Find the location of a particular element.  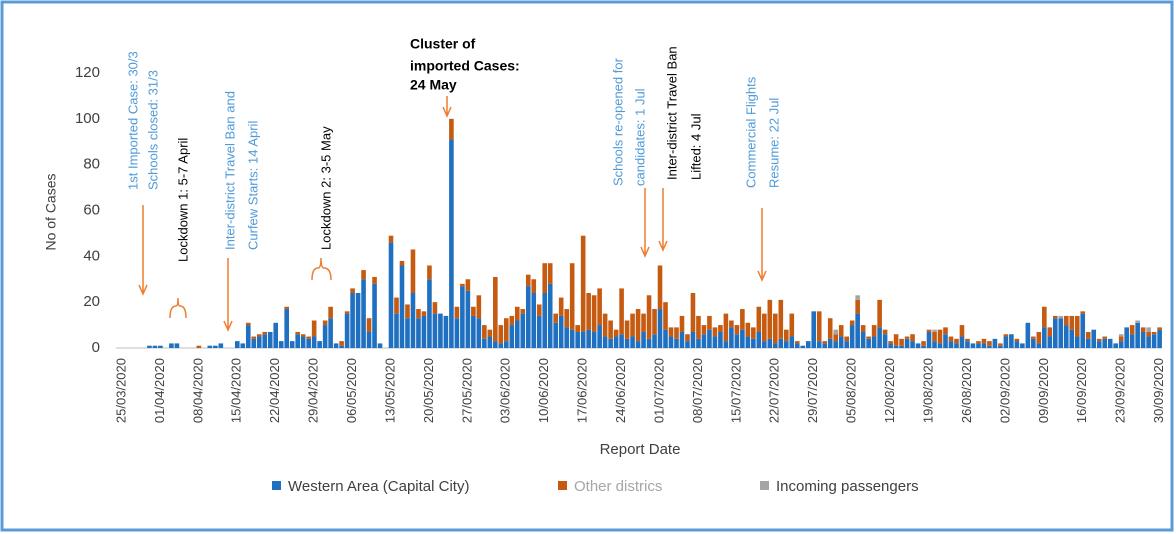

x-tick-label: 02/09/2020 is located at coordinates (1004, 390).